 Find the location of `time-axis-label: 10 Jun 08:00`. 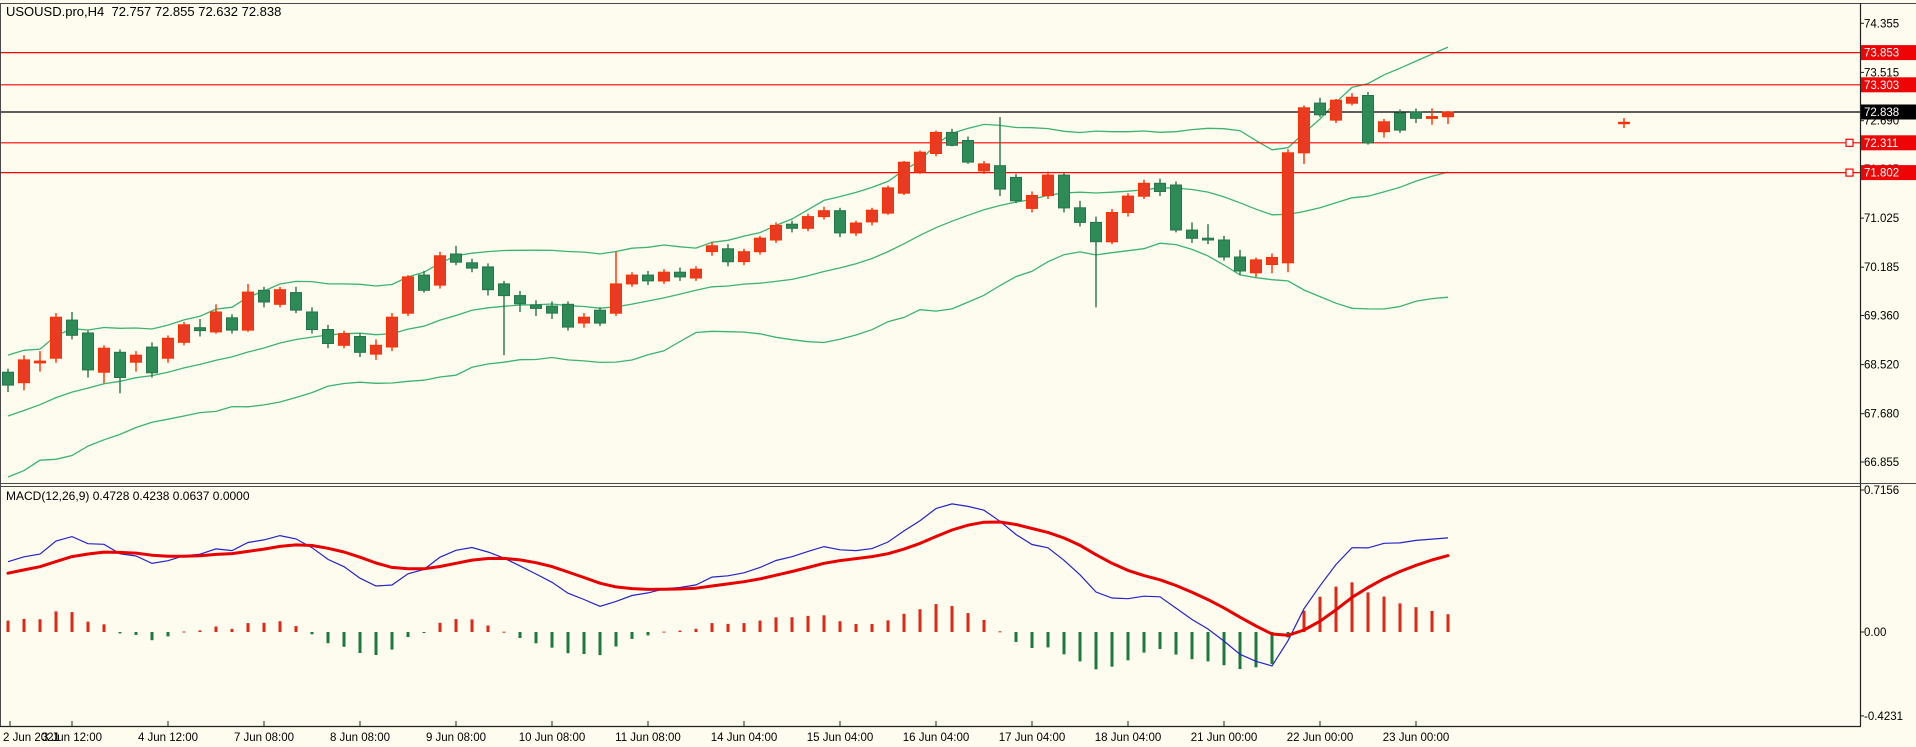

time-axis-label: 10 Jun 08:00 is located at coordinates (552, 738).